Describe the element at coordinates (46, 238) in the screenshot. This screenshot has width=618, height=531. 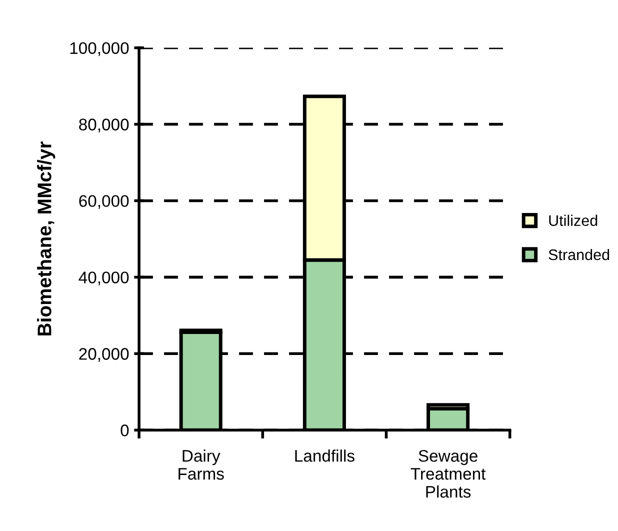
I see `y-axis-title: Biomethane, MMcf/yr` at that location.